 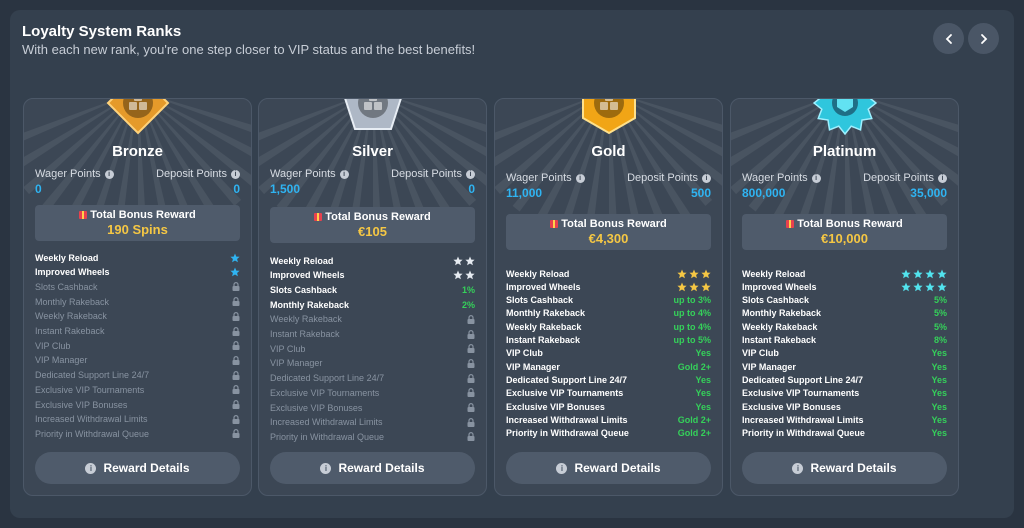 What do you see at coordinates (304, 289) in the screenshot?
I see `feature-name: Slots Cashback` at bounding box center [304, 289].